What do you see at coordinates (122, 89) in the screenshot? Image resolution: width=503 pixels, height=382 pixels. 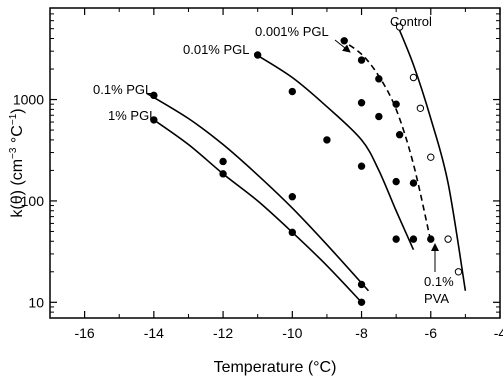 I see `label-01-pgl: 0.1% PGL` at bounding box center [122, 89].